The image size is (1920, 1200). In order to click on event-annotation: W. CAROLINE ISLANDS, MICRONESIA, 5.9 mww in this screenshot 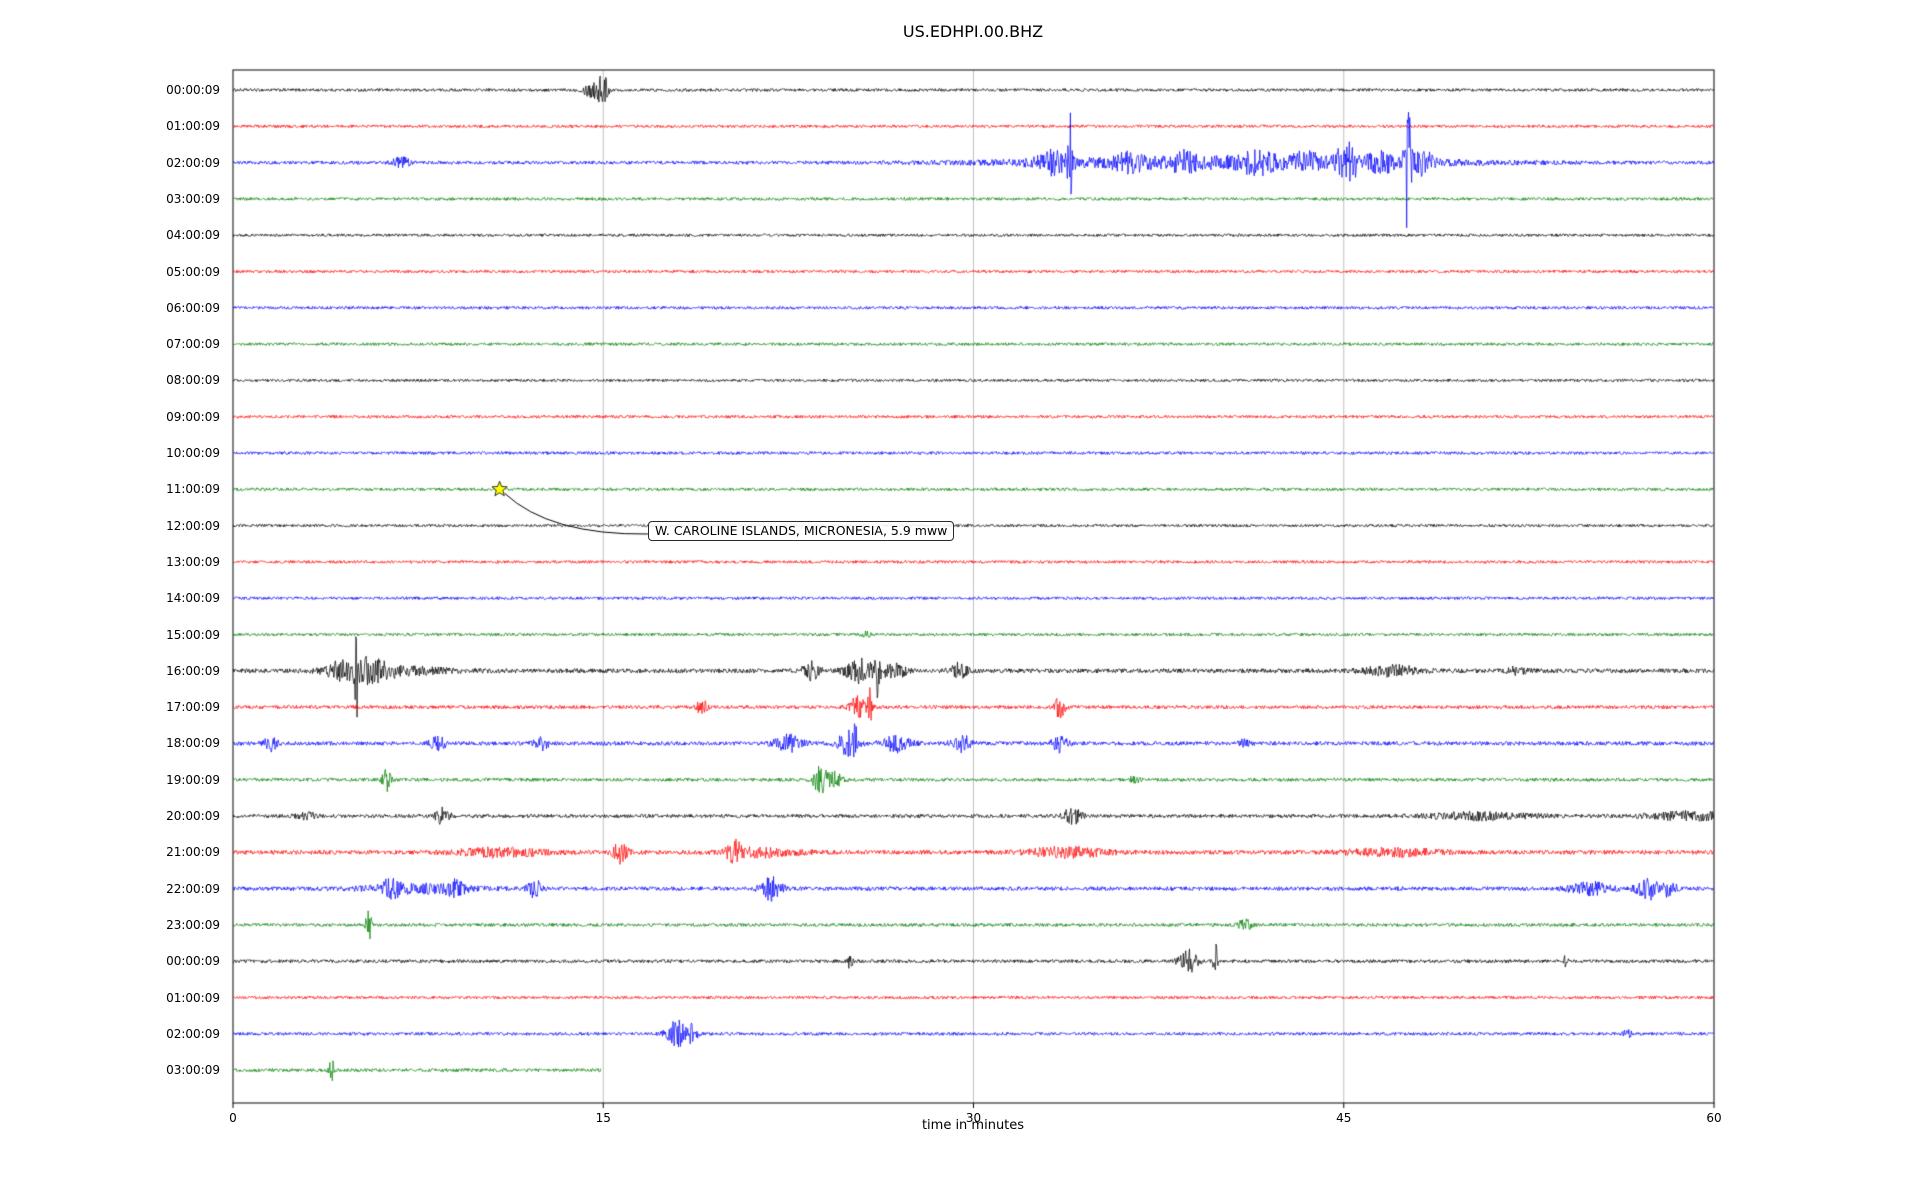, I will do `click(801, 531)`.